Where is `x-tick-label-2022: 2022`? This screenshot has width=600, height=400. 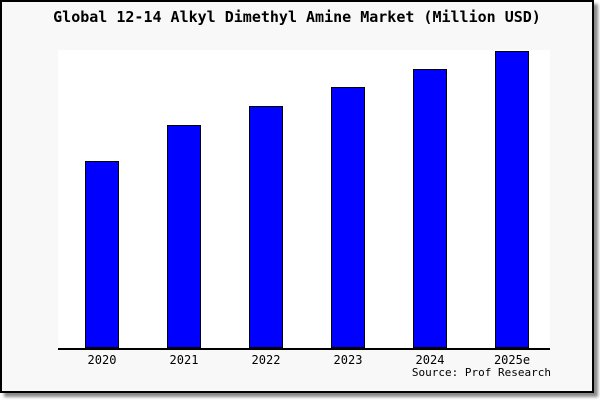 x-tick-label-2022: 2022 is located at coordinates (266, 360).